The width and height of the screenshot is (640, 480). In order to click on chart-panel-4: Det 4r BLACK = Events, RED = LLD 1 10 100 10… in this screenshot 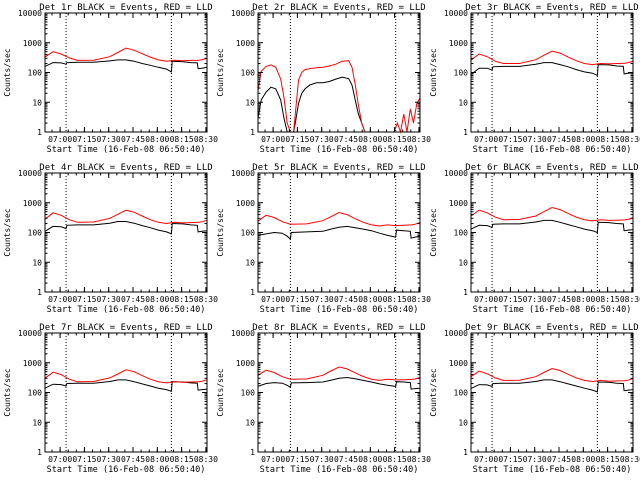, I will do `click(110, 239)`.